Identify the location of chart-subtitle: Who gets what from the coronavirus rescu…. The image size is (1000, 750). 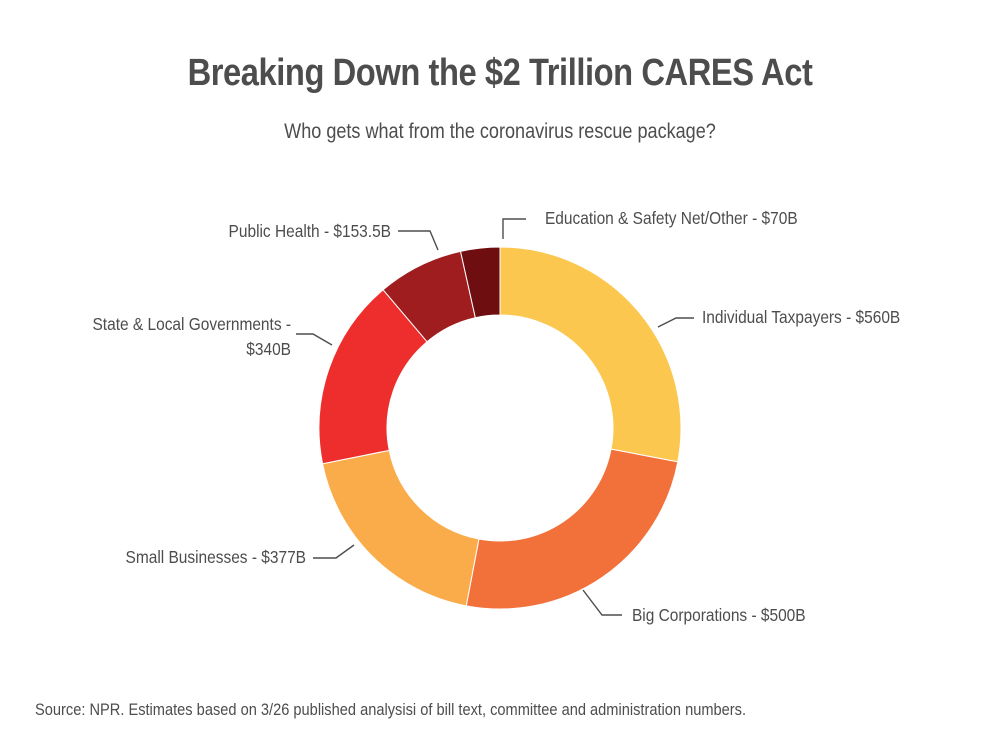
(500, 131).